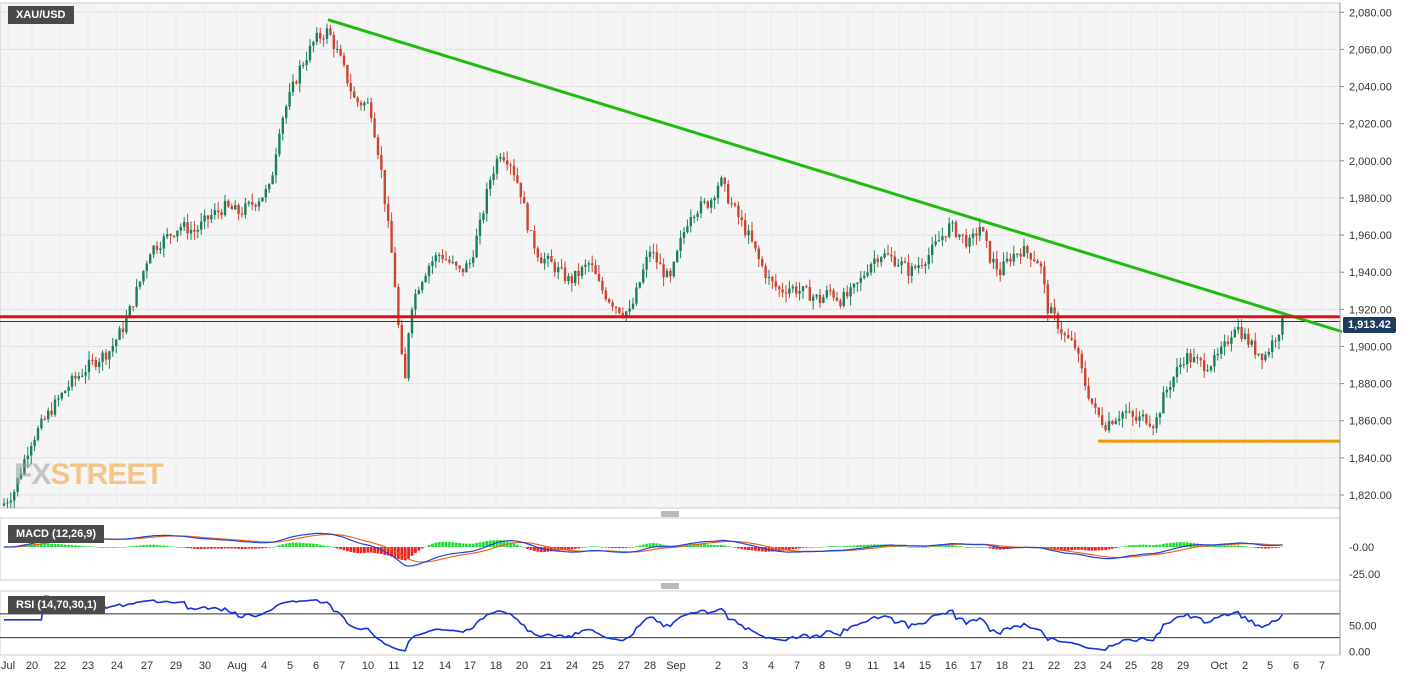 The height and width of the screenshot is (683, 1413). I want to click on rsi-panel, so click(670, 623).